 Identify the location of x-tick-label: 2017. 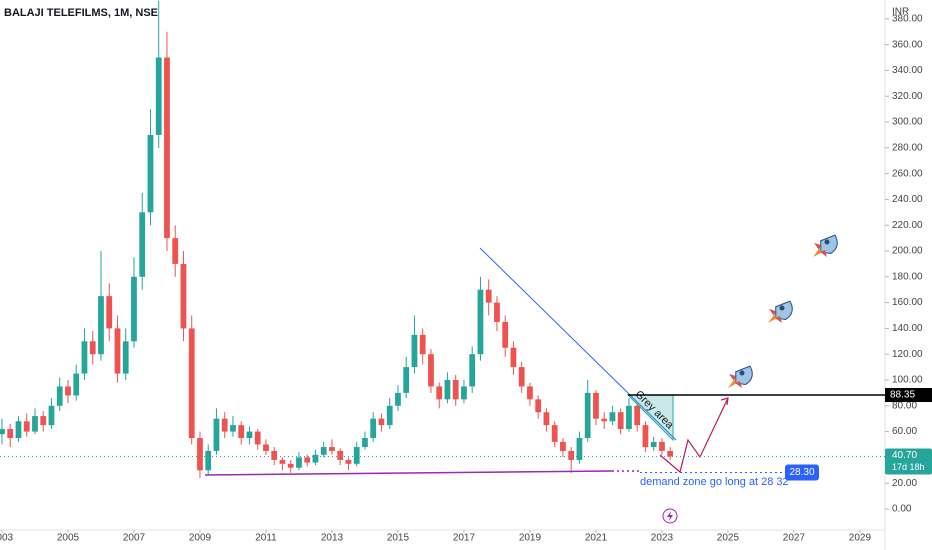
(464, 538).